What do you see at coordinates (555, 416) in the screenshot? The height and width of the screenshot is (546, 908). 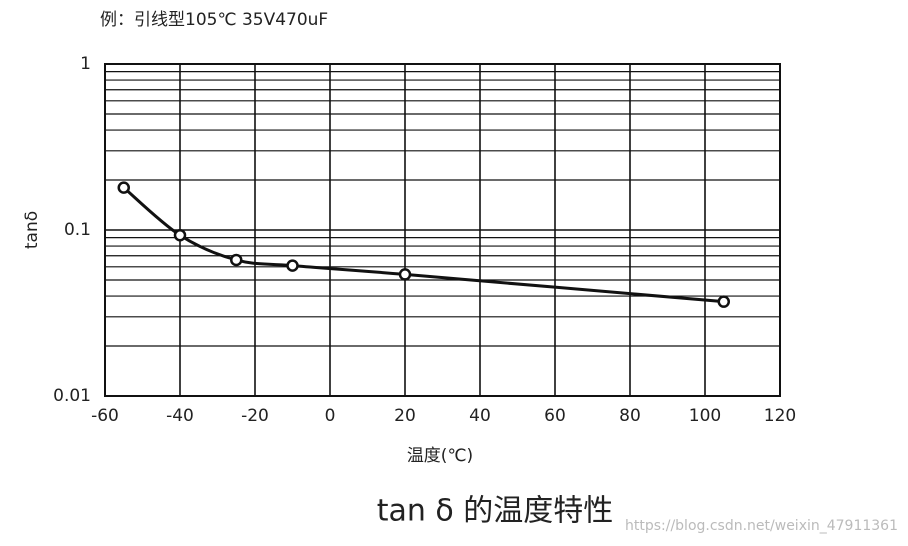 I see `x-tick-label: 60` at bounding box center [555, 416].